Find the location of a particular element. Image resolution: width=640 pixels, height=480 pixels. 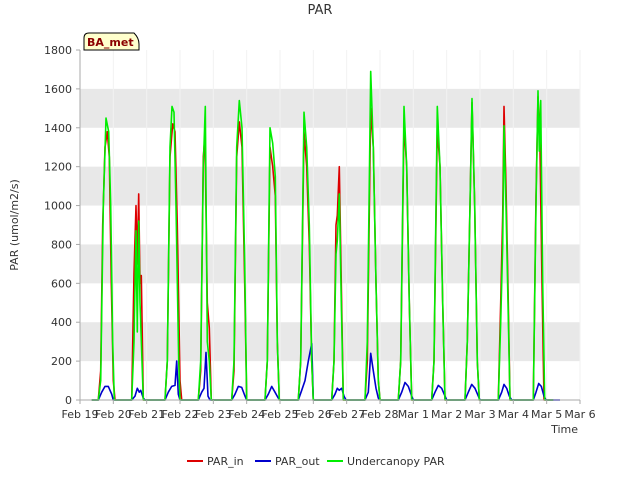

y-tick-label: 600 is located at coordinates (61, 283).